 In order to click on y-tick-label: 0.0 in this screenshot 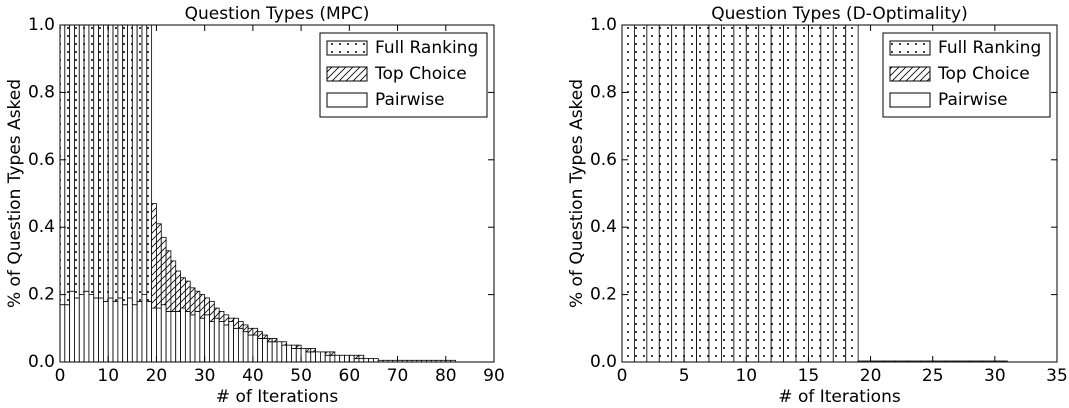, I will do `click(603, 362)`.